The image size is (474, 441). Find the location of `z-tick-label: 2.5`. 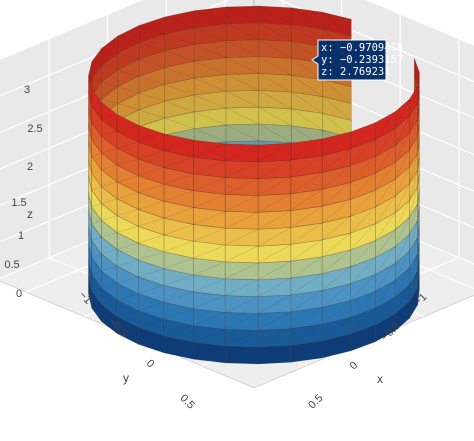

z-tick-label: 2.5 is located at coordinates (34, 129).